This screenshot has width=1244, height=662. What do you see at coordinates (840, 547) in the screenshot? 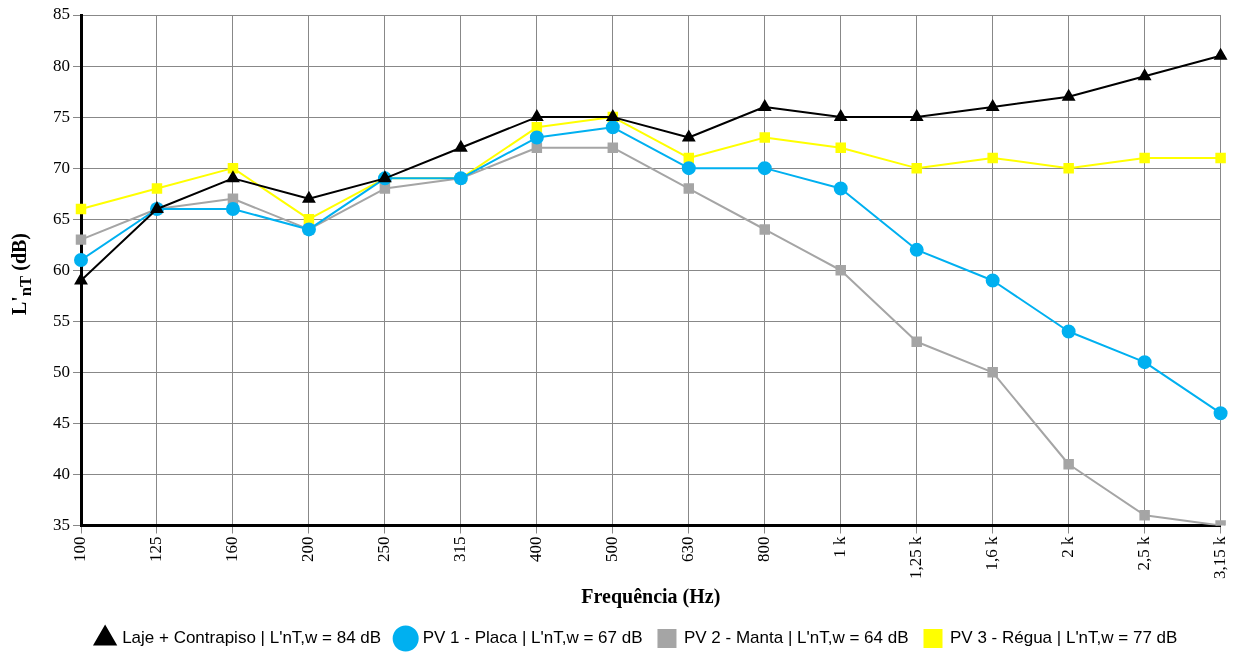
I see `x-tick-label: 1 k` at bounding box center [840, 547].